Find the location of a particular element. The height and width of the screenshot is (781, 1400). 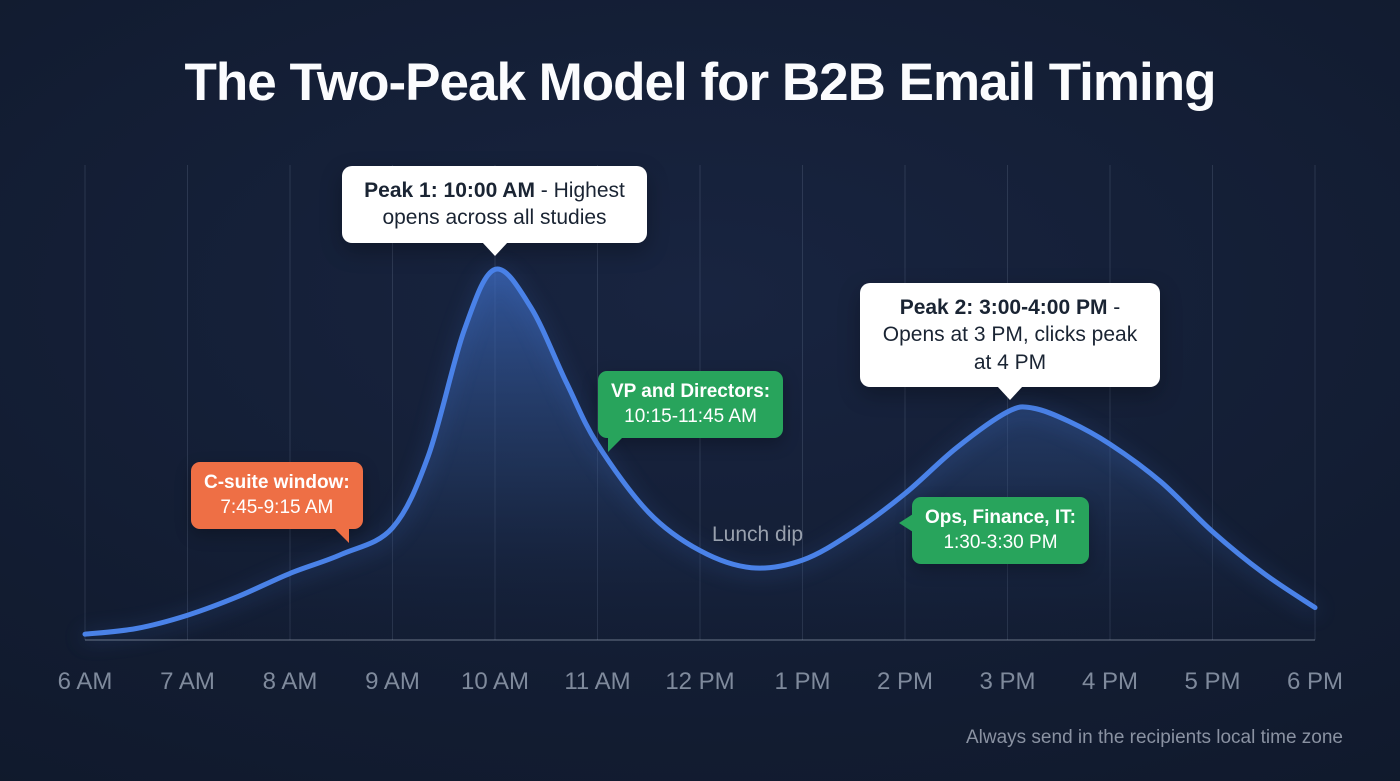

callout-peak2-line2: Opens at 3 PM, clicks peak is located at coordinates (1010, 335).